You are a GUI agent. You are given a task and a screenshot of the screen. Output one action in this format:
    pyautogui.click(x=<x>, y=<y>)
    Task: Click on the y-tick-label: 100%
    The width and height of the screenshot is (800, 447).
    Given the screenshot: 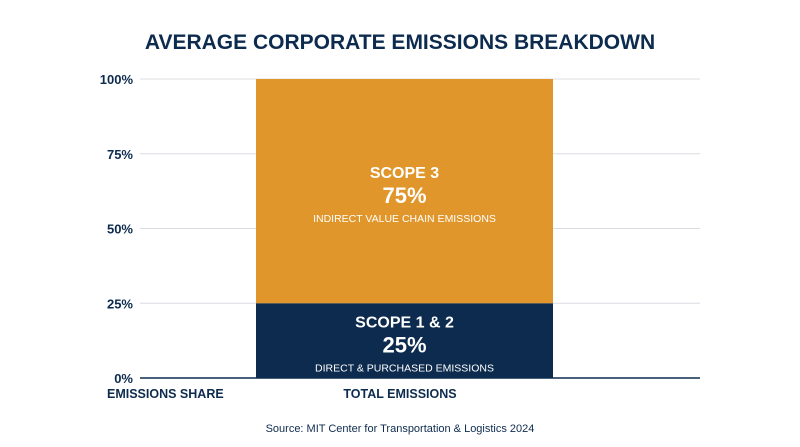 What is the action you would take?
    pyautogui.click(x=117, y=79)
    